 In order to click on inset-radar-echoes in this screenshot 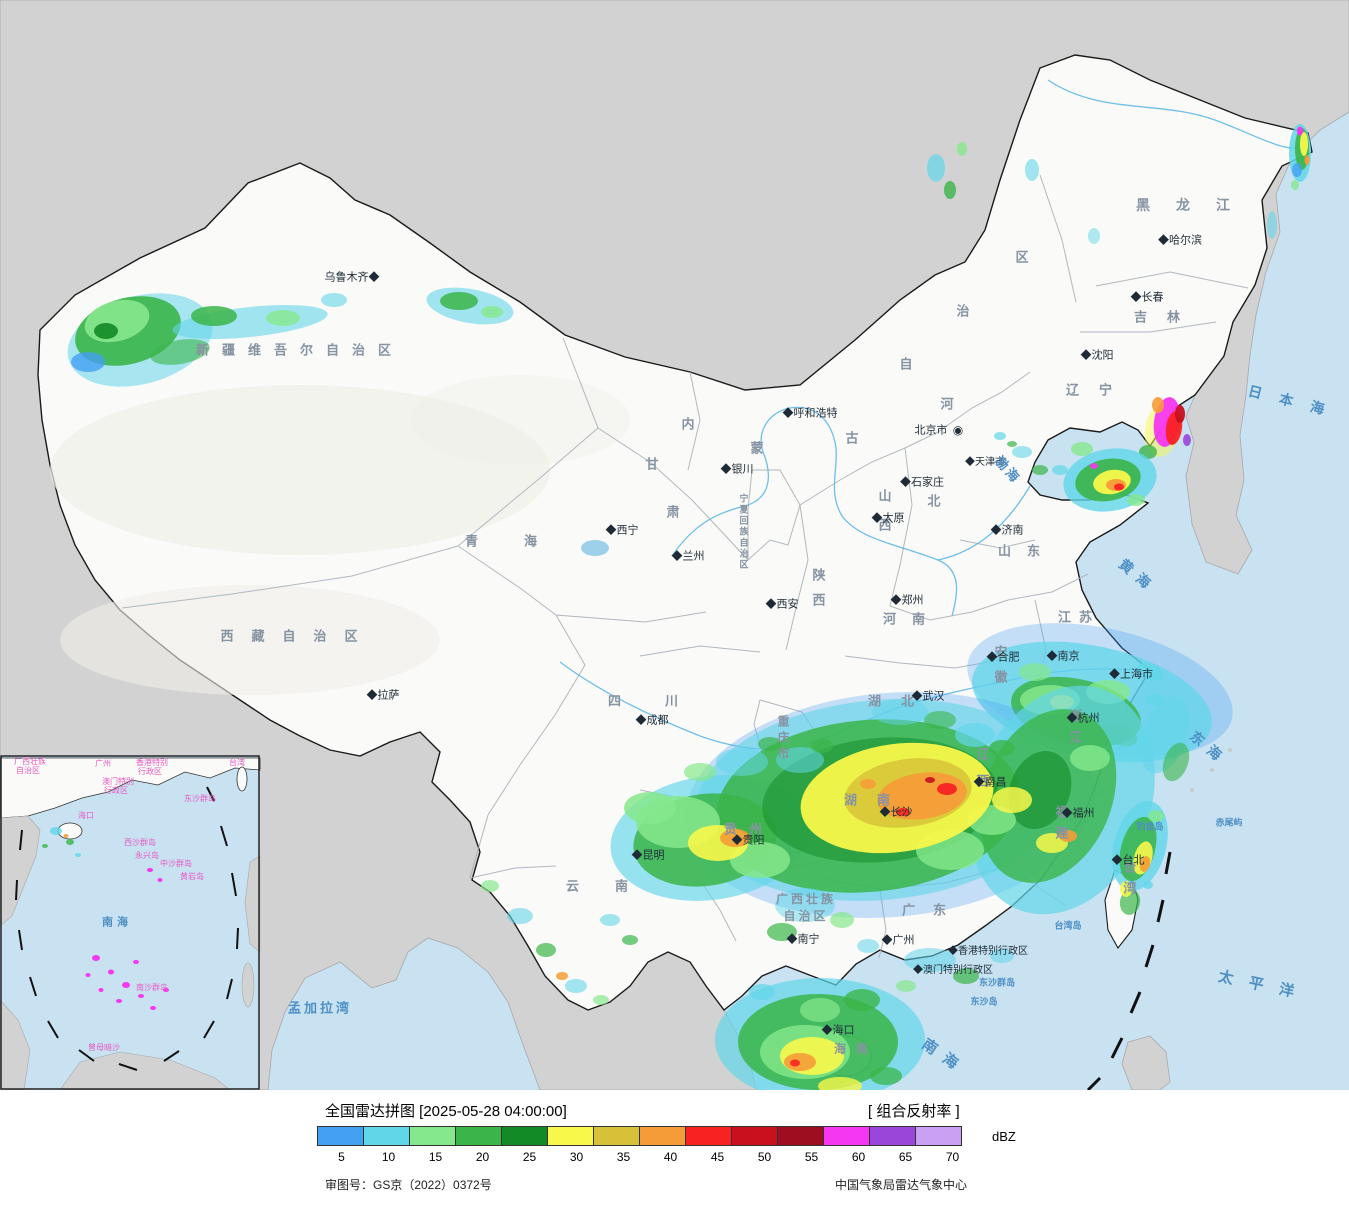, I will do `click(105, 918)`.